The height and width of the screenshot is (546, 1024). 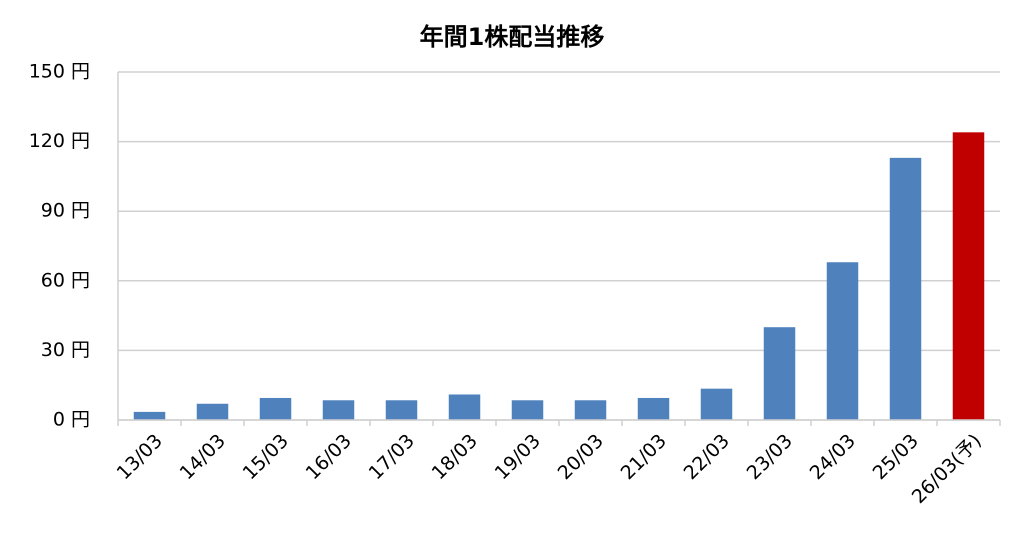 What do you see at coordinates (140, 457) in the screenshot?
I see `x-tick-label: 13/03` at bounding box center [140, 457].